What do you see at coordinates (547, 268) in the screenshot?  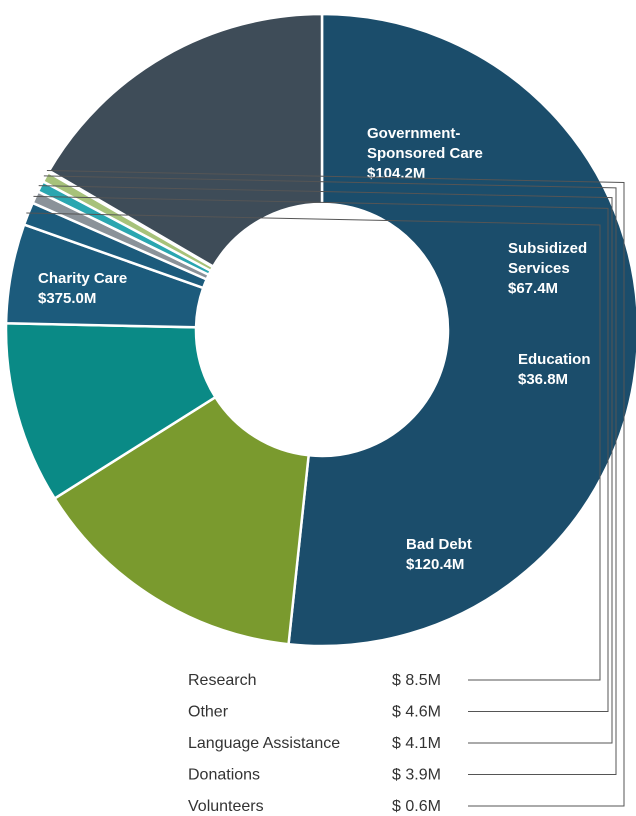 I see `slice-label-subsidized-services: Subsidized Services $67.4M` at bounding box center [547, 268].